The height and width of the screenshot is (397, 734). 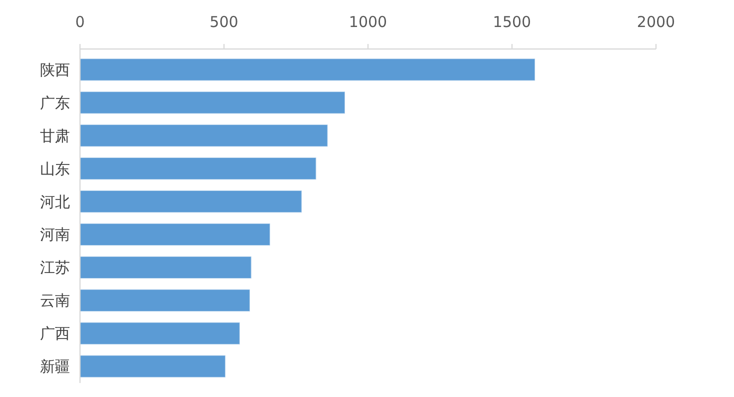 What do you see at coordinates (80, 22) in the screenshot?
I see `x-tick-label: 0` at bounding box center [80, 22].